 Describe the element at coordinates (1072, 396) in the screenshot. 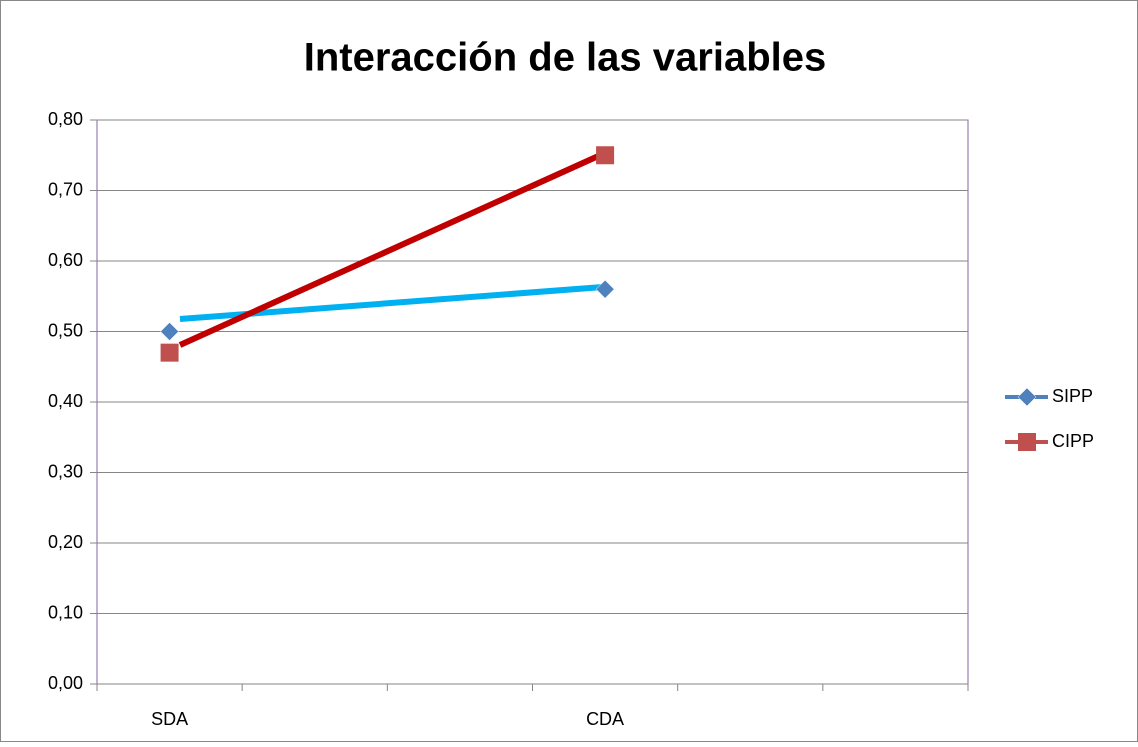

I see `legend-label: SIPP` at that location.